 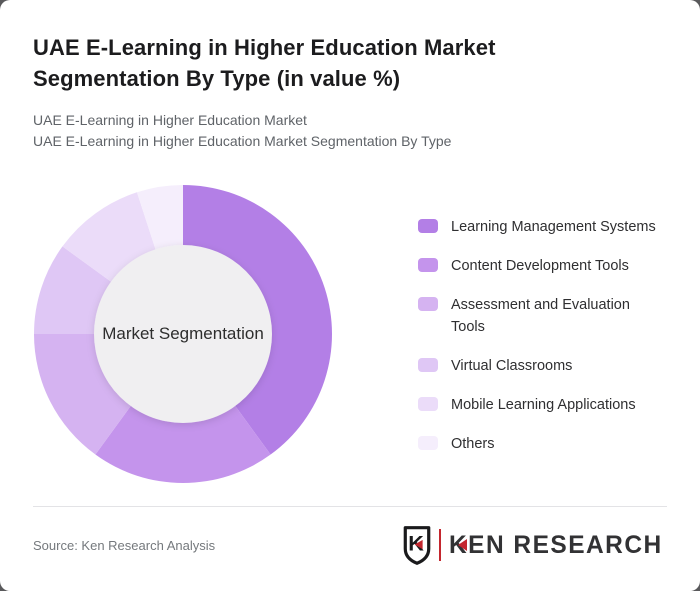 I want to click on legend-label: Assessment and Evaluation Tools, so click(x=540, y=316).